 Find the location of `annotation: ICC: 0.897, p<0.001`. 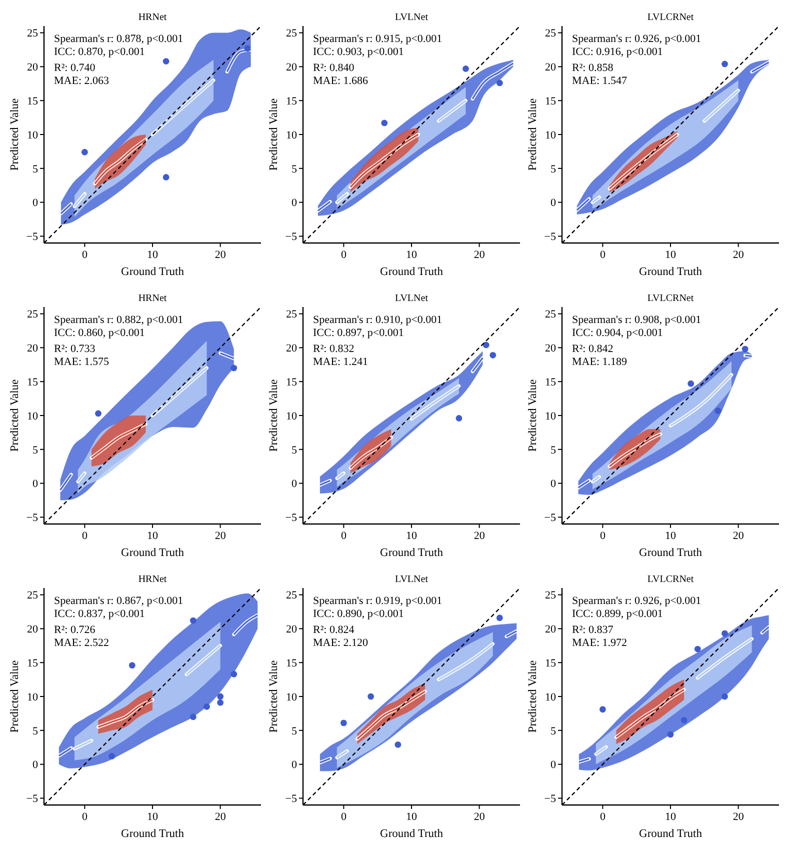

annotation: ICC: 0.897, p<0.001 is located at coordinates (358, 333).